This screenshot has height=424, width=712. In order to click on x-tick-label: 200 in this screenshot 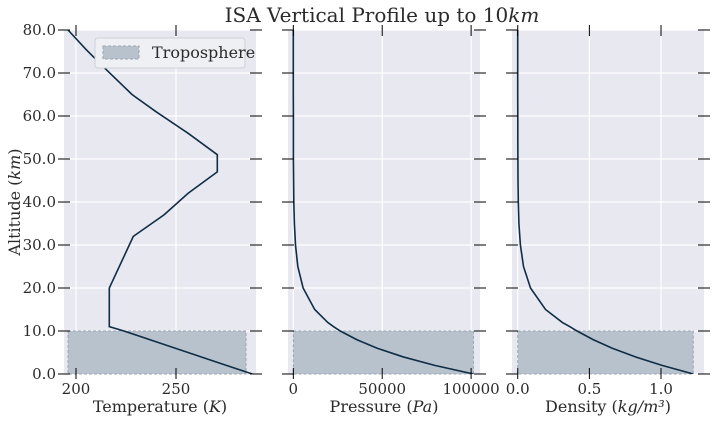, I will do `click(76, 389)`.